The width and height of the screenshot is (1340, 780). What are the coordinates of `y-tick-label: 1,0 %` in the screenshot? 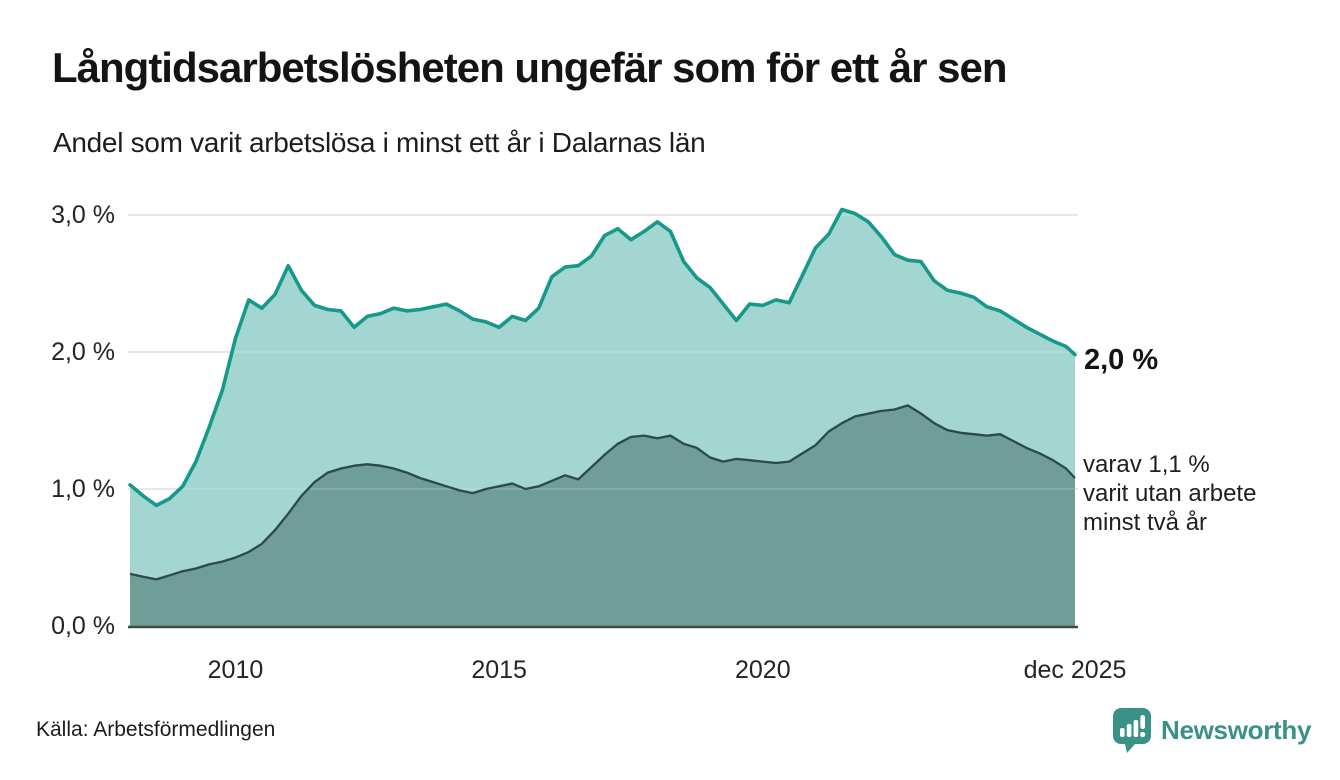 It's located at (83, 489).